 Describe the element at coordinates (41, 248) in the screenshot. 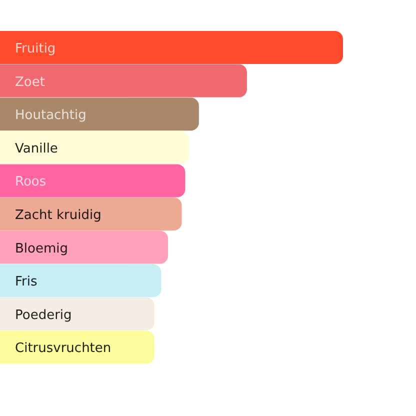

I see `y-tick-label: Bloemig` at that location.